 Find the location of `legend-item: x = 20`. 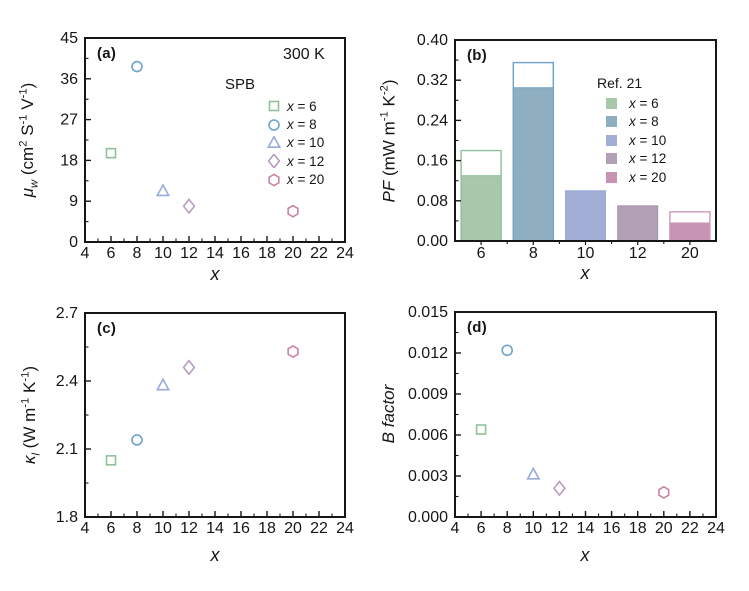

legend-item: x = 20 is located at coordinates (288, 180).